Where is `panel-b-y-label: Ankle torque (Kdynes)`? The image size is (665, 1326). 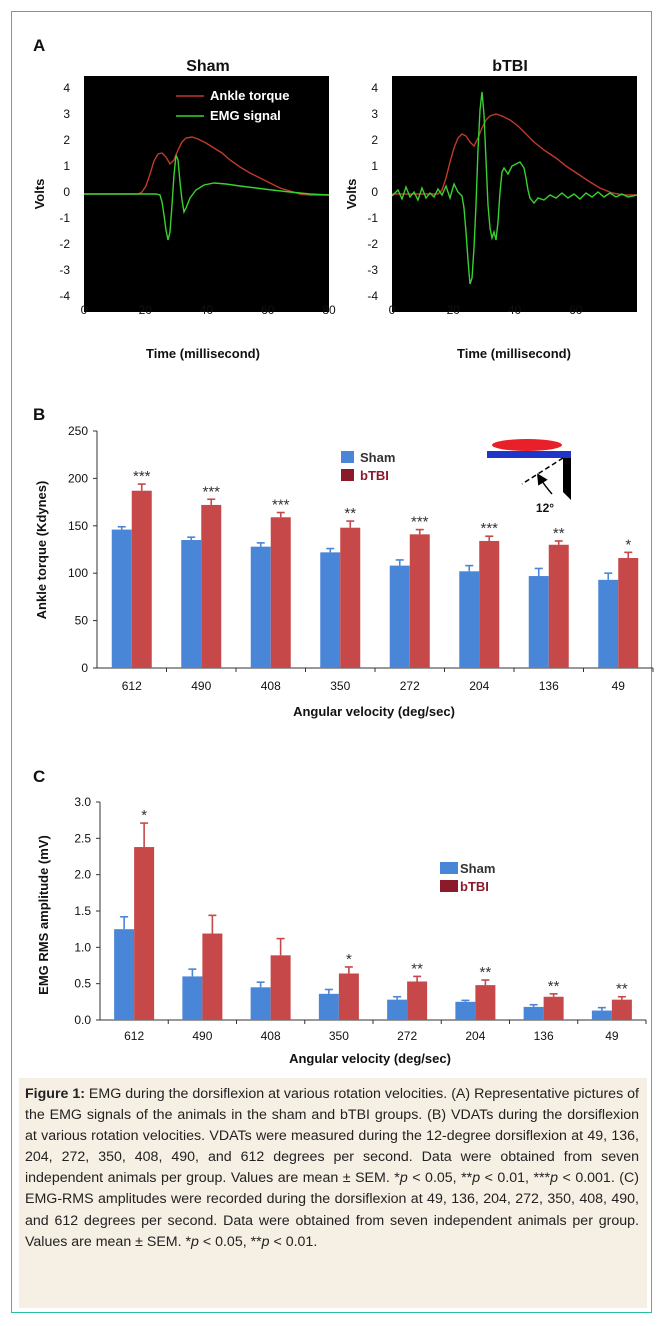 panel-b-y-label: Ankle torque (Kdynes) is located at coordinates (41, 550).